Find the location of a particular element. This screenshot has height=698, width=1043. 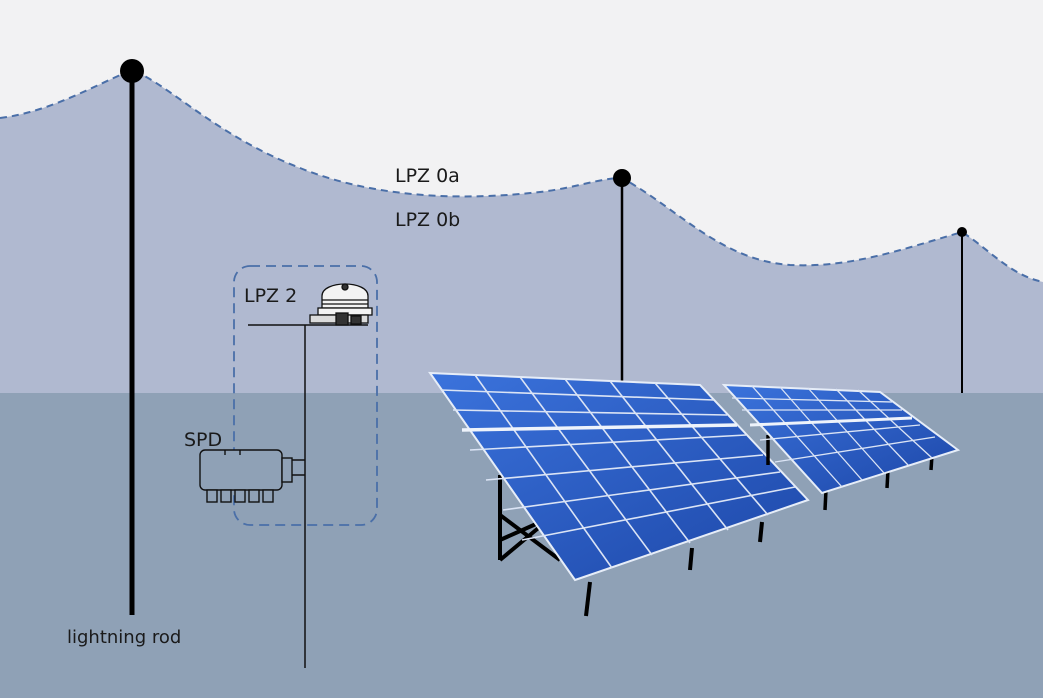

label-spd: SPD is located at coordinates (203, 440).